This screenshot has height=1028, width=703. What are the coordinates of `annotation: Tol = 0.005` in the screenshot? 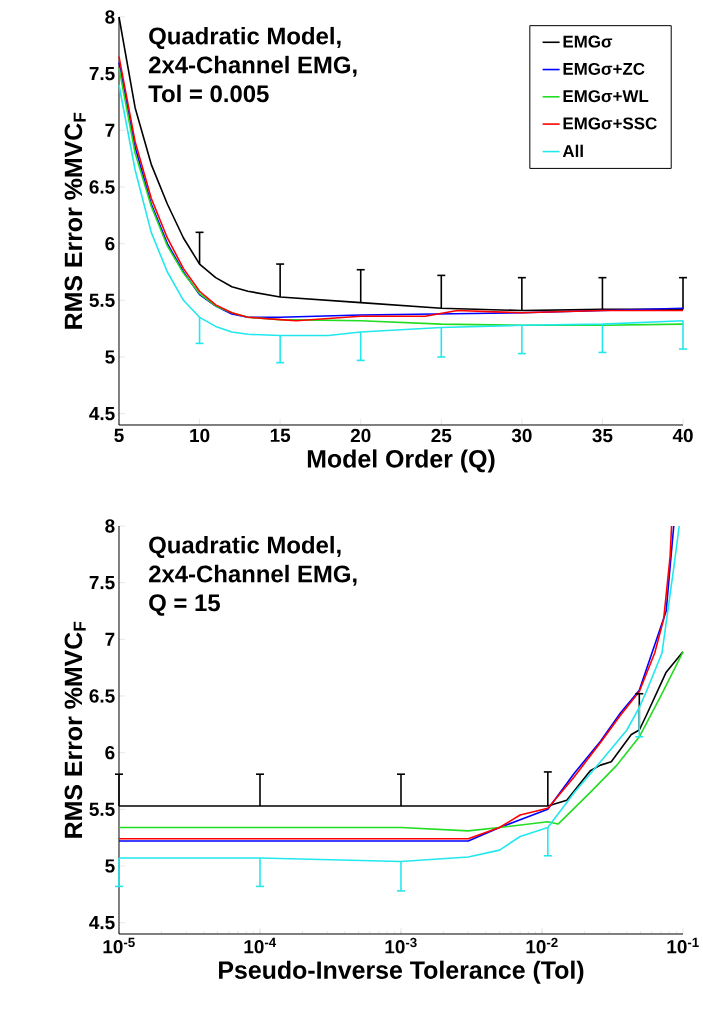 It's located at (208, 93).